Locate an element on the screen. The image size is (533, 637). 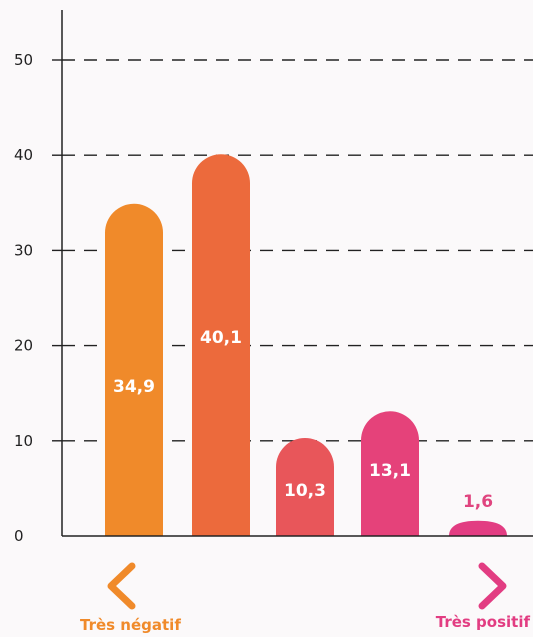
value-label: 1,6 is located at coordinates (478, 502).